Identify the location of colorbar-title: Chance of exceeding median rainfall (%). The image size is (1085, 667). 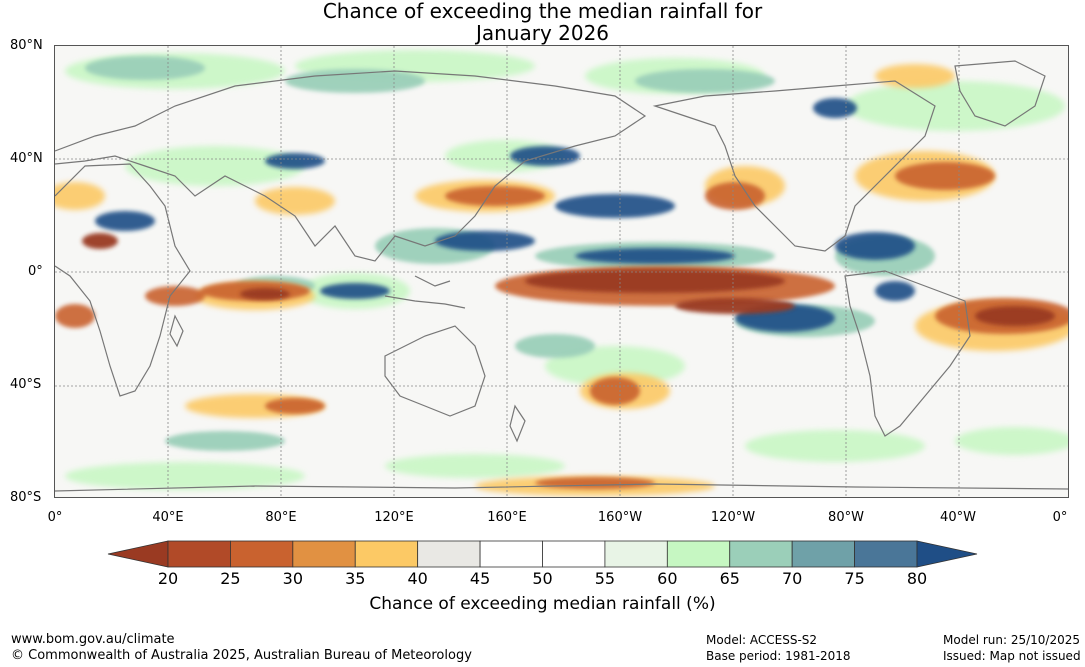
(542, 604).